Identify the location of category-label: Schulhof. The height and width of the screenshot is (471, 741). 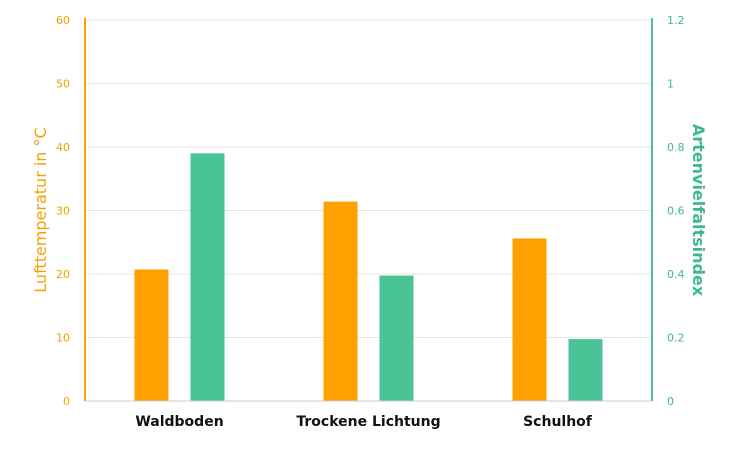
(558, 422).